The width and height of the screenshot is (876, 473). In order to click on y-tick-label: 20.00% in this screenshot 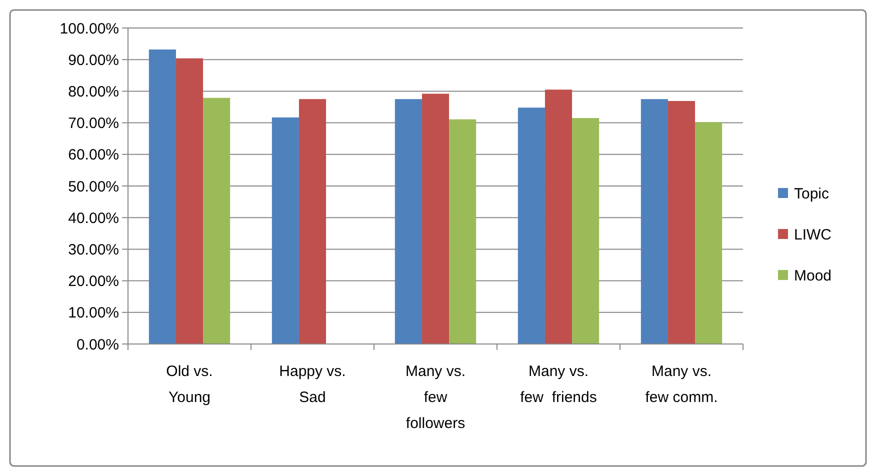, I will do `click(93, 281)`.